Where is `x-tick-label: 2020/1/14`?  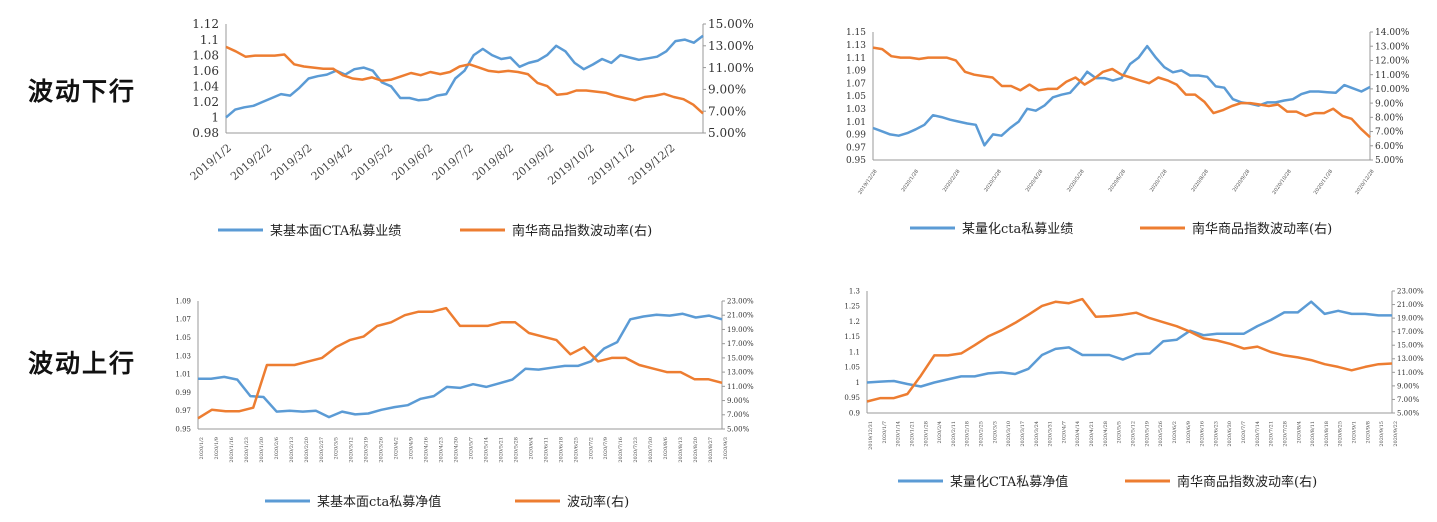 x-tick-label: 2020/1/14 is located at coordinates (899, 434).